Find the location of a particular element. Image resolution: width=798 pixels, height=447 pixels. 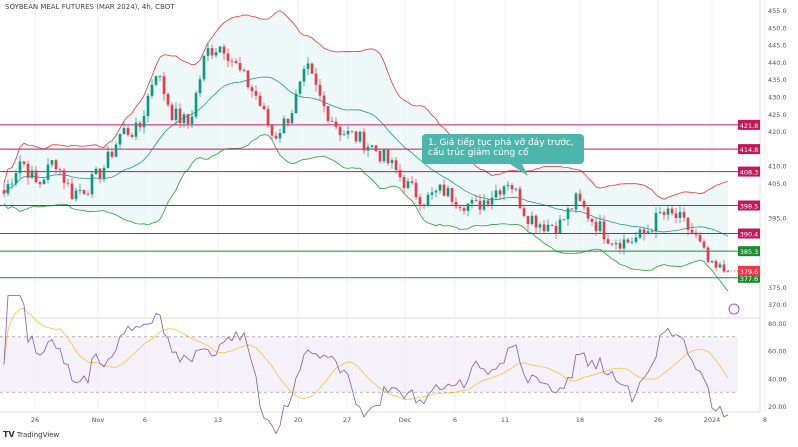

time-tick: 11 is located at coordinates (505, 420).